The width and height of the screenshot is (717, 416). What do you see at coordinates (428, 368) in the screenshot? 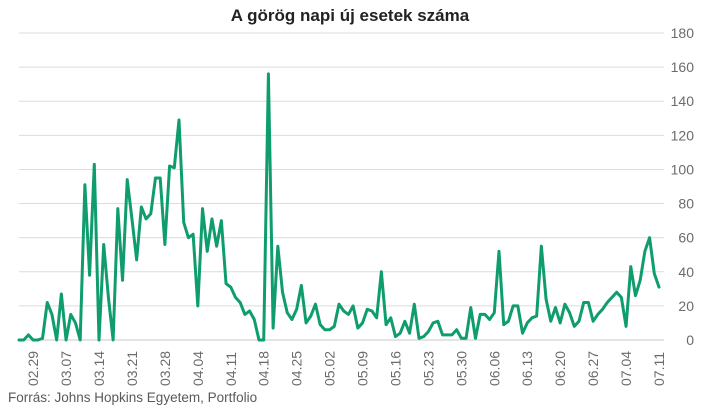
I see `x-tick-label: 05.23` at bounding box center [428, 368].